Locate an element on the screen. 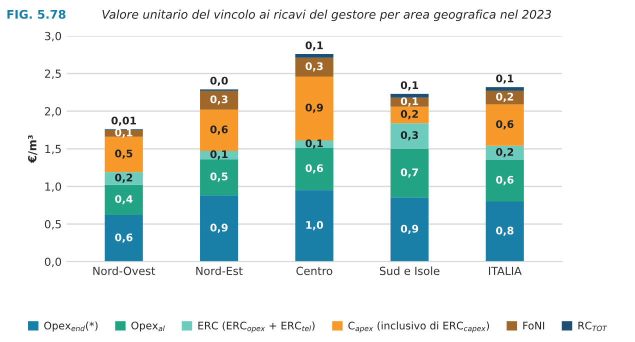 This screenshot has width=635, height=342. data-label: 0,4 is located at coordinates (124, 199).